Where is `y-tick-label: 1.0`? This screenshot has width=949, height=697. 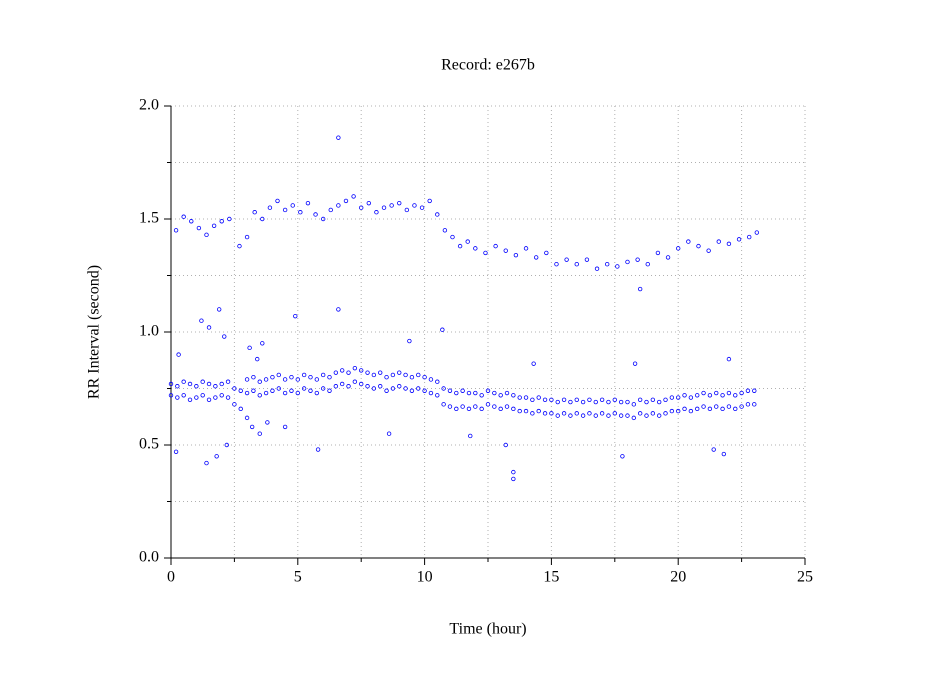
y-tick-label: 1.0 is located at coordinates (149, 331).